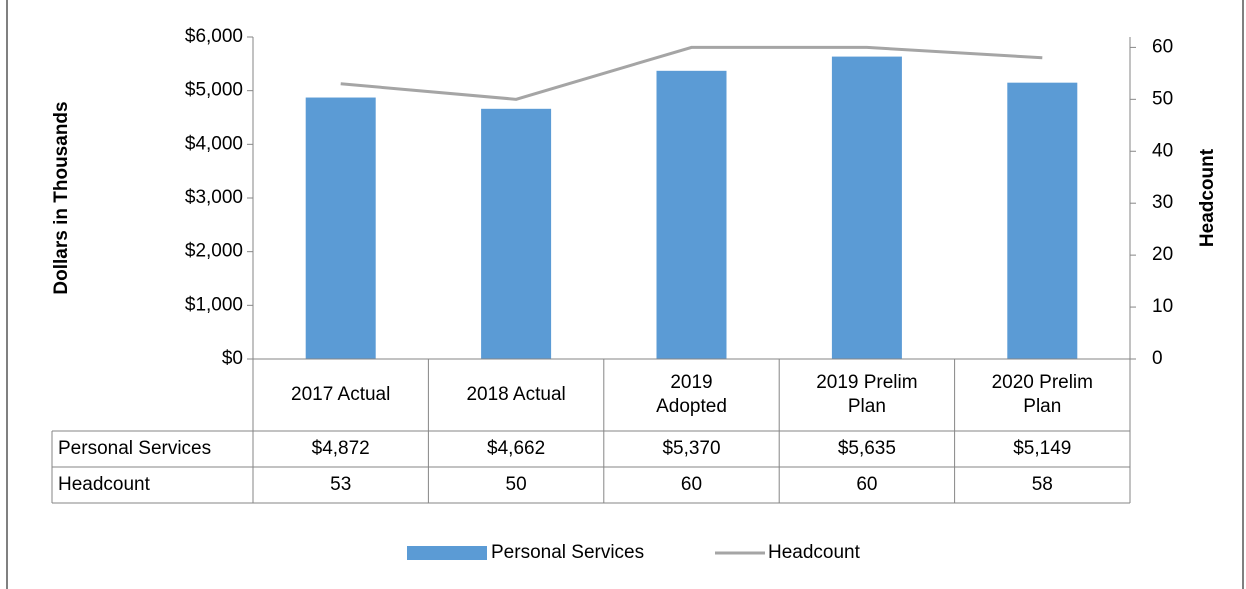 Image resolution: width=1246 pixels, height=589 pixels. I want to click on y2-tick-label: 40, so click(1162, 150).